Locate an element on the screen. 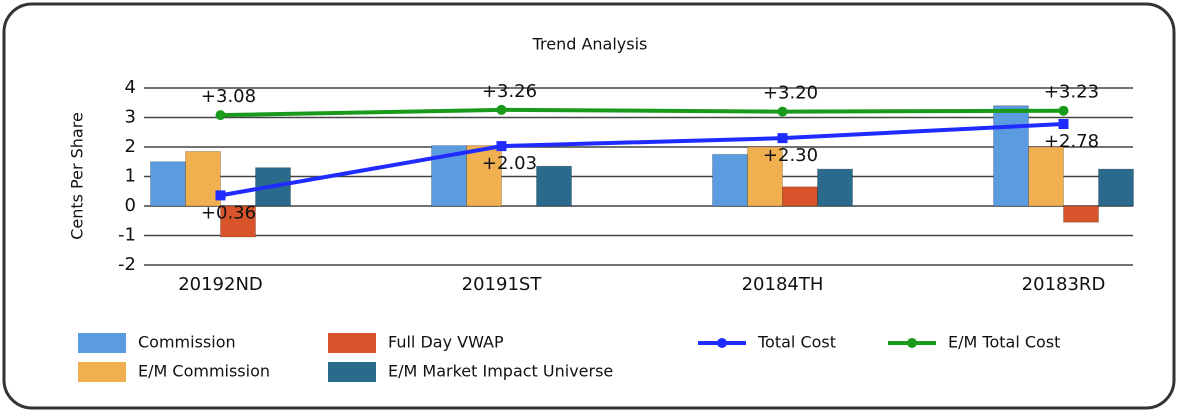  x-tick-label: 20183RD is located at coordinates (1064, 284).